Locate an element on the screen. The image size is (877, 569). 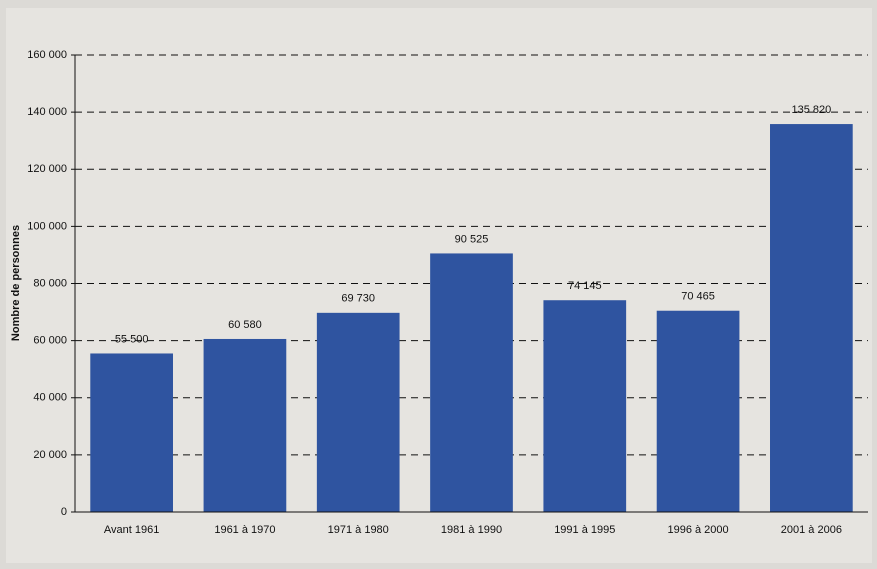
x-tick-label: Avant 1961 is located at coordinates (131, 530).